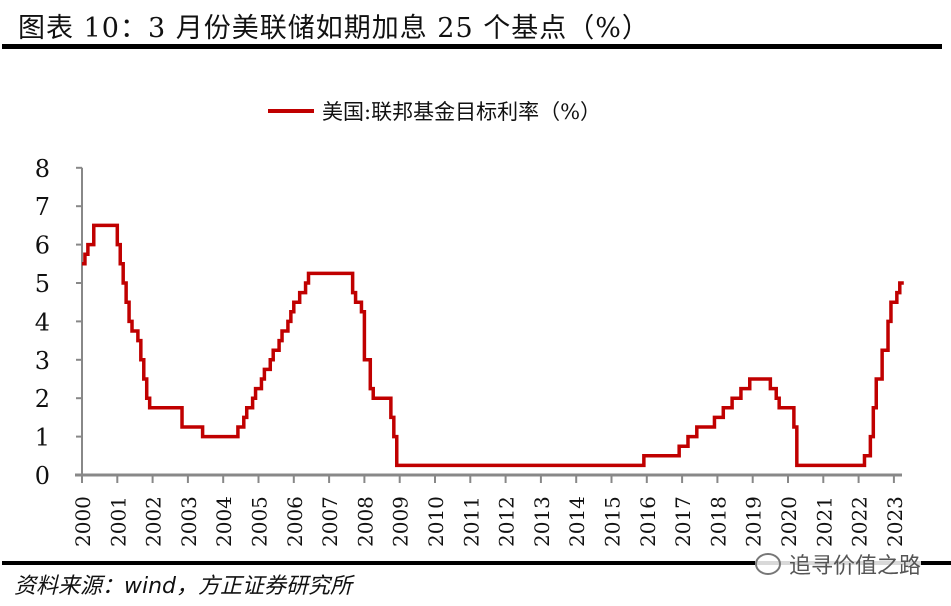 The height and width of the screenshot is (606, 951). What do you see at coordinates (436, 521) in the screenshot?
I see `x-tick-label: 2010` at bounding box center [436, 521].